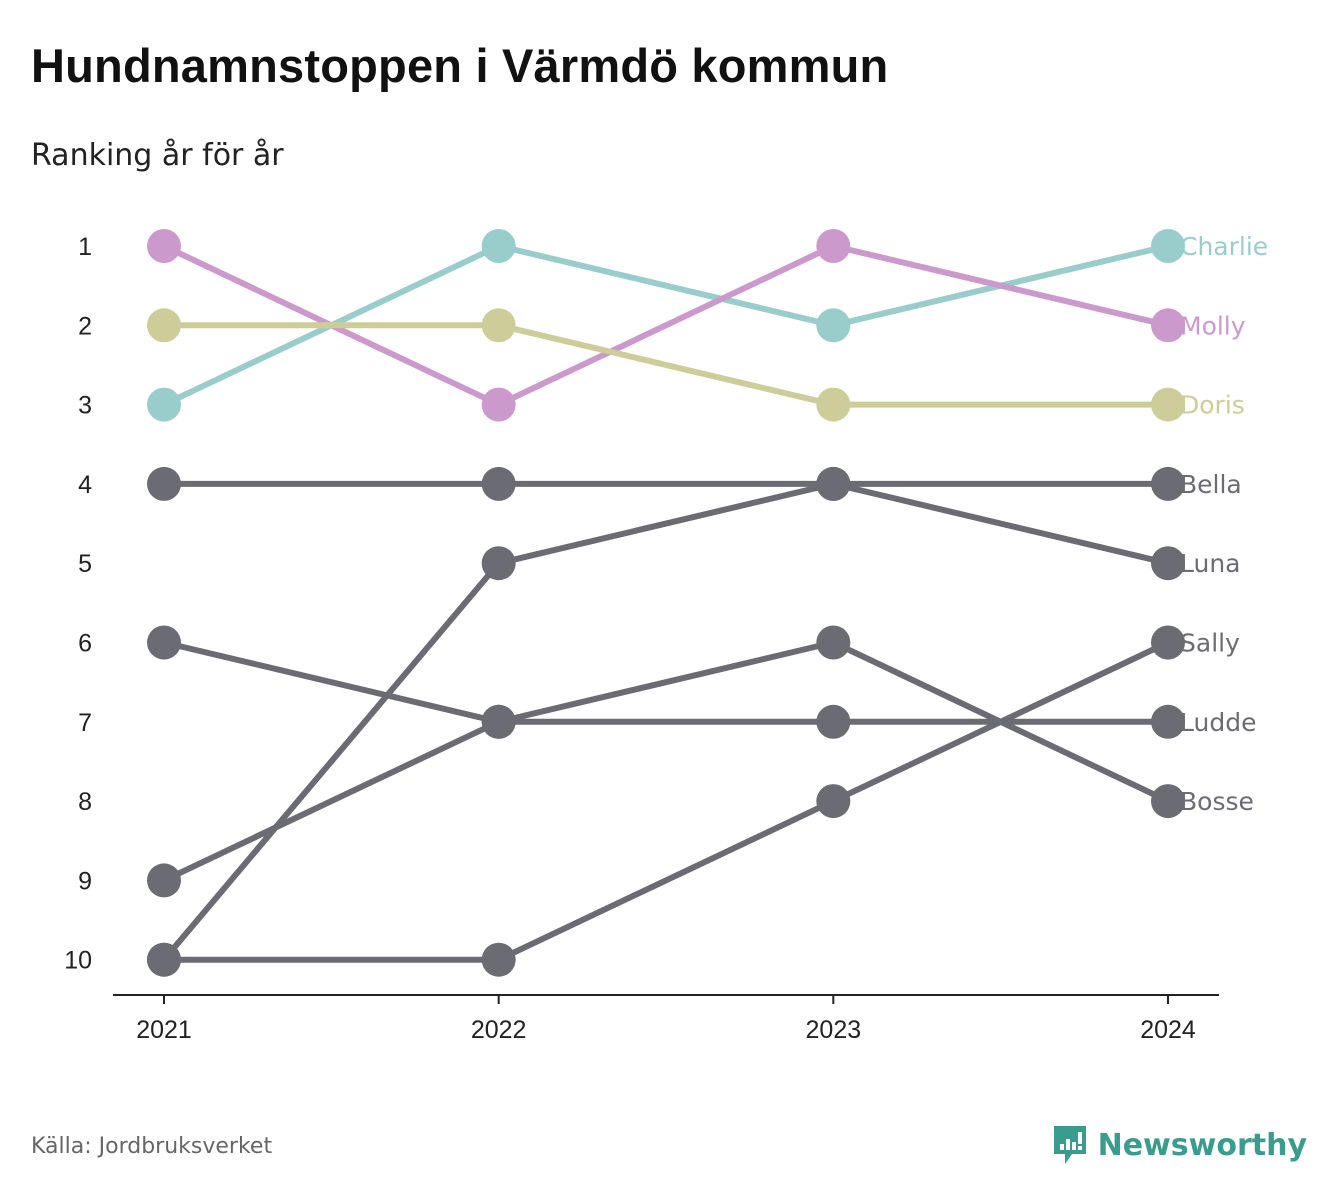  I want to click on y-tick-label: 8, so click(85, 802).